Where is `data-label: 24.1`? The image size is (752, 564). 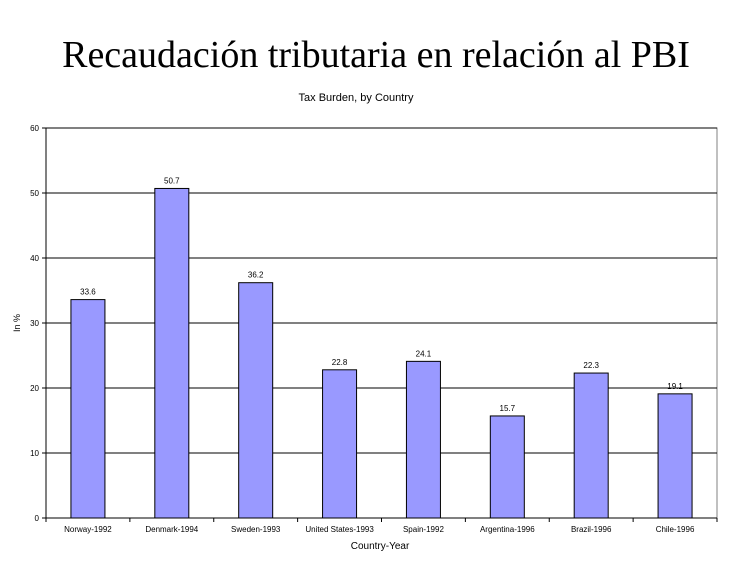
data-label: 24.1 is located at coordinates (424, 353).